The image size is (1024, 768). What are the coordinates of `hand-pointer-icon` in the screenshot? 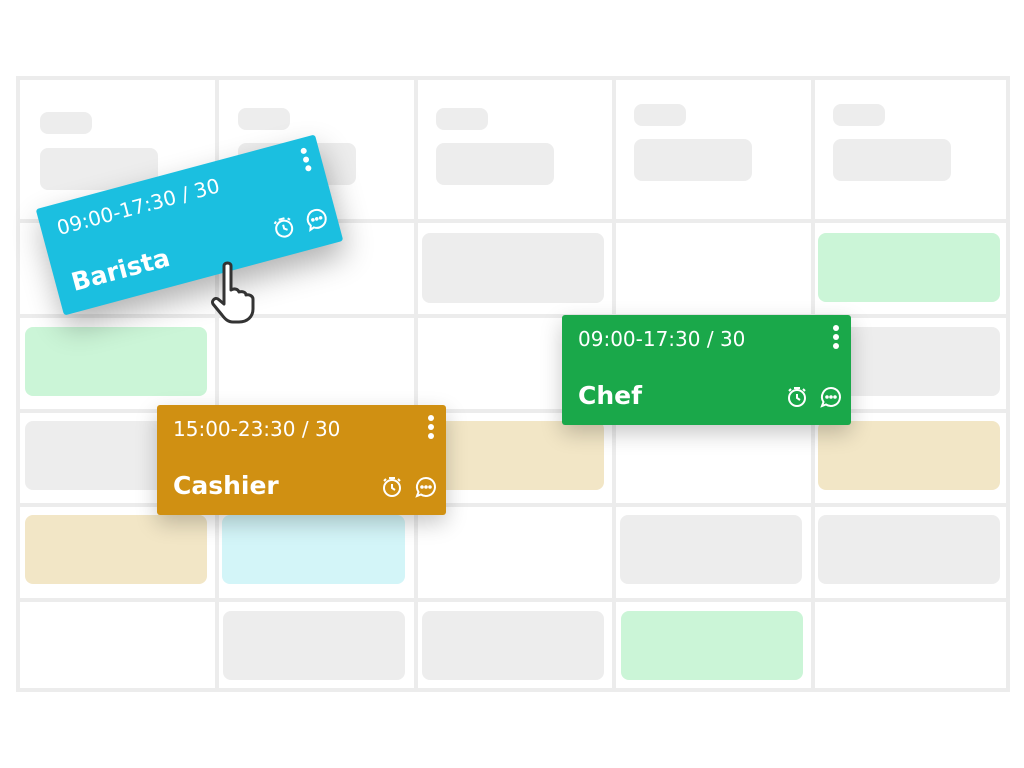 It's located at (233, 292).